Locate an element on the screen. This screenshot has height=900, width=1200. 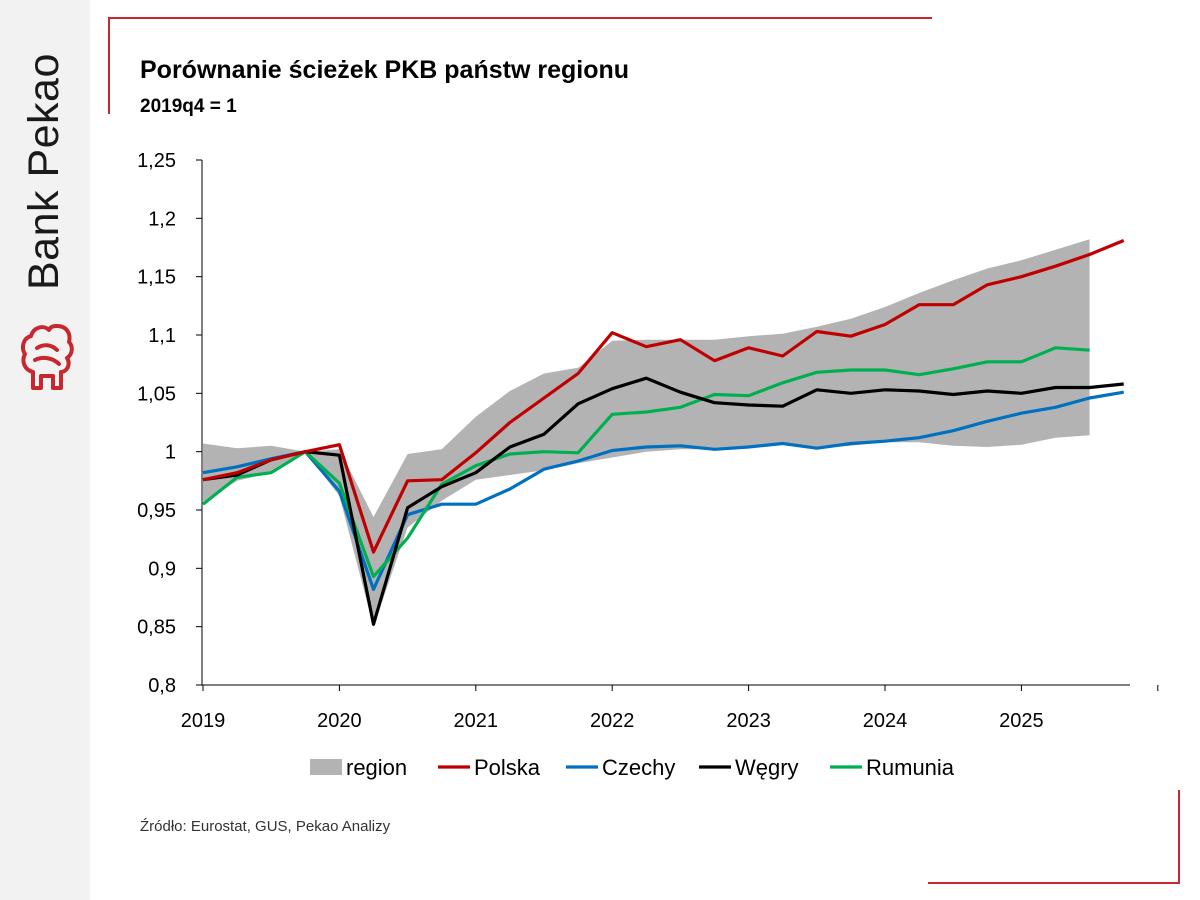
y-tick-label: 1 is located at coordinates (170, 453).